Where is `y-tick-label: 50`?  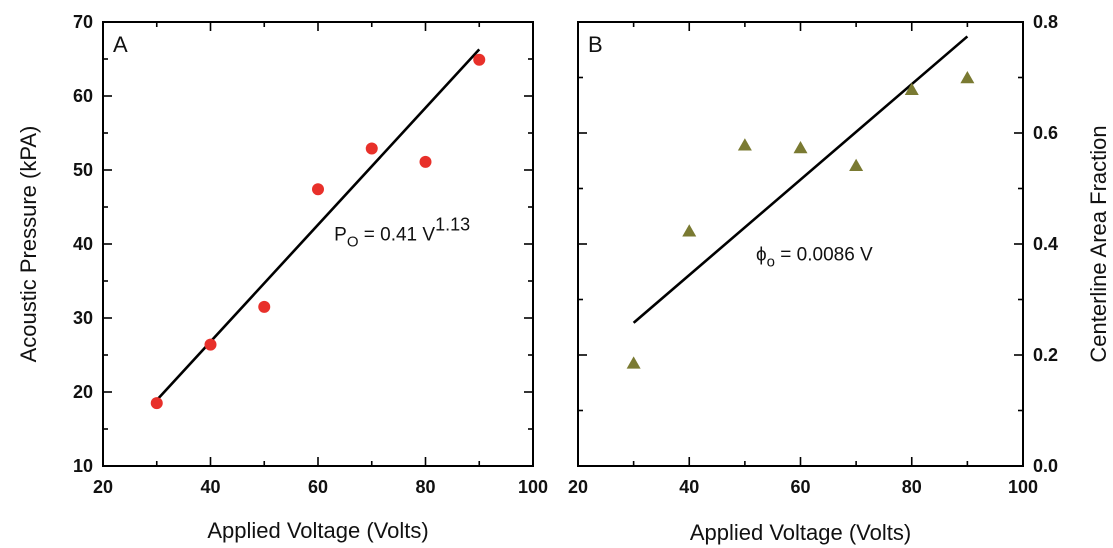
y-tick-label: 50 is located at coordinates (83, 170).